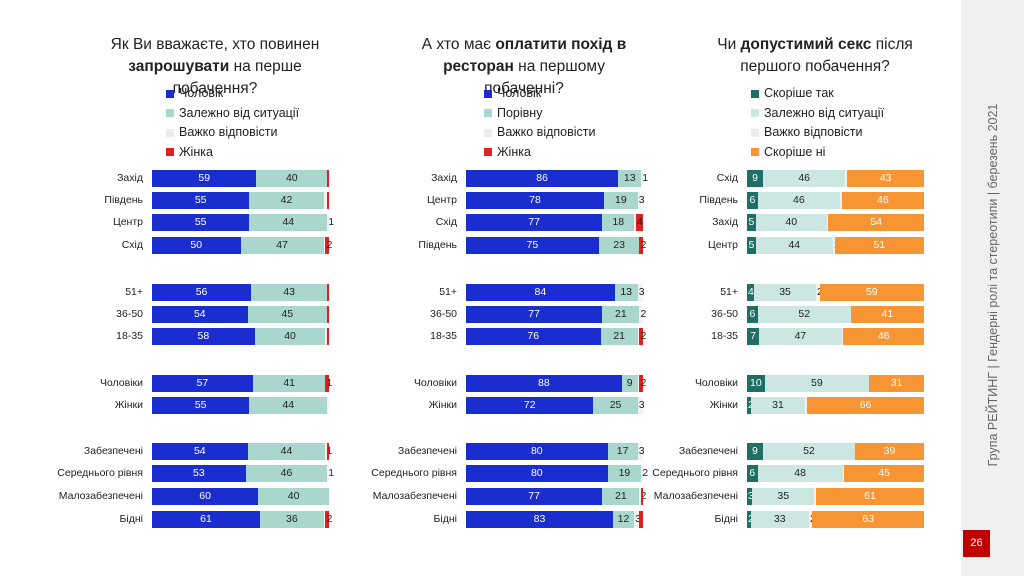 This screenshot has height=576, width=1024. What do you see at coordinates (619, 245) in the screenshot?
I see `bar-segment: 23` at bounding box center [619, 245].